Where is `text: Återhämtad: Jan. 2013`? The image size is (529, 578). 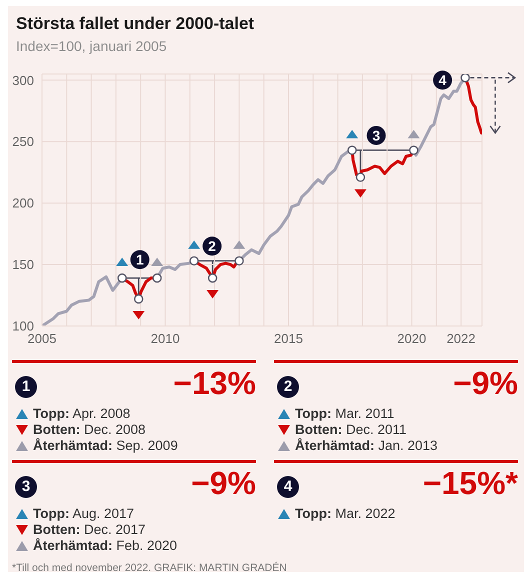
text: Återhämtad: Jan. 2013 is located at coordinates (366, 445).